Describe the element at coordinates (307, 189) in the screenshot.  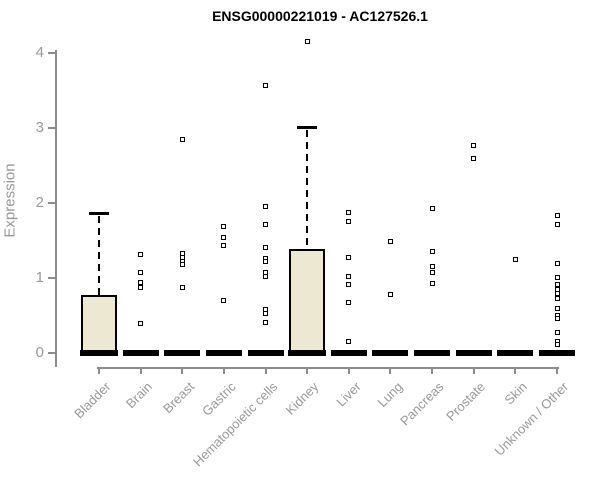
I see `whisker-kidney` at that location.